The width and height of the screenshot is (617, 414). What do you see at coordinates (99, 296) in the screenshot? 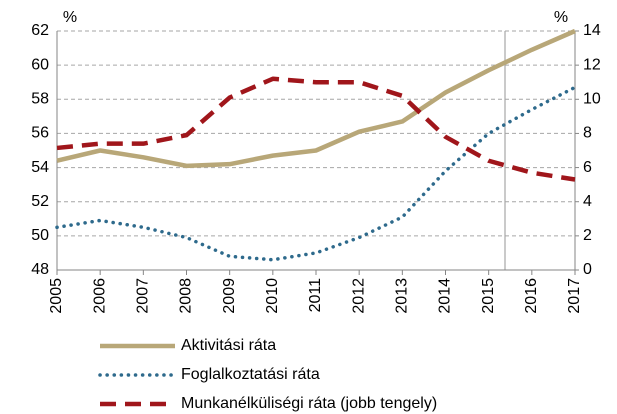
I see `x-tick-label: 2006` at bounding box center [99, 296].